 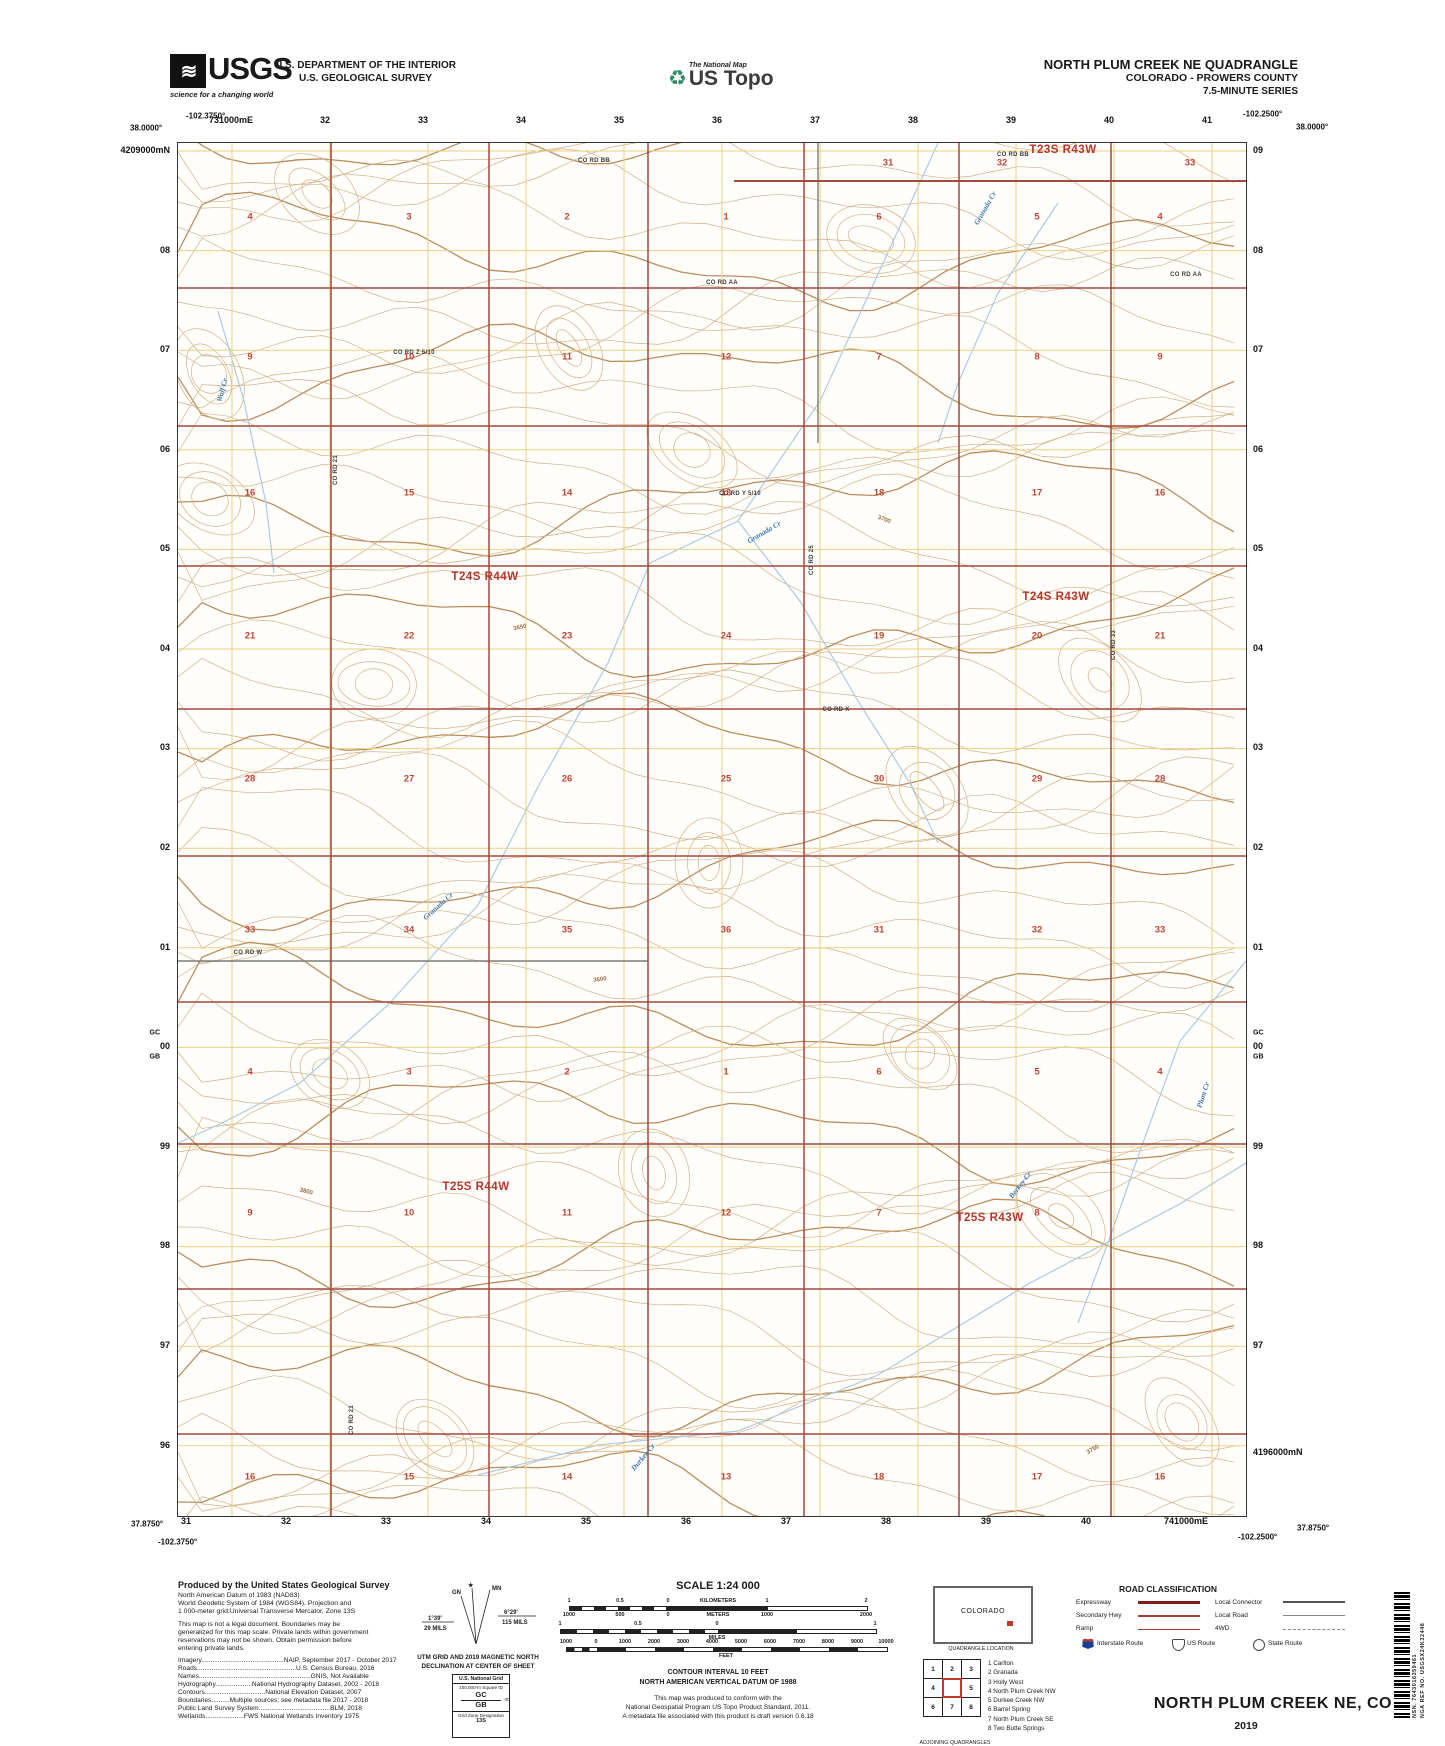 I want to click on department-line1: U.S. DEPARTMENT OF THE INTERIOR, so click(x=365, y=65).